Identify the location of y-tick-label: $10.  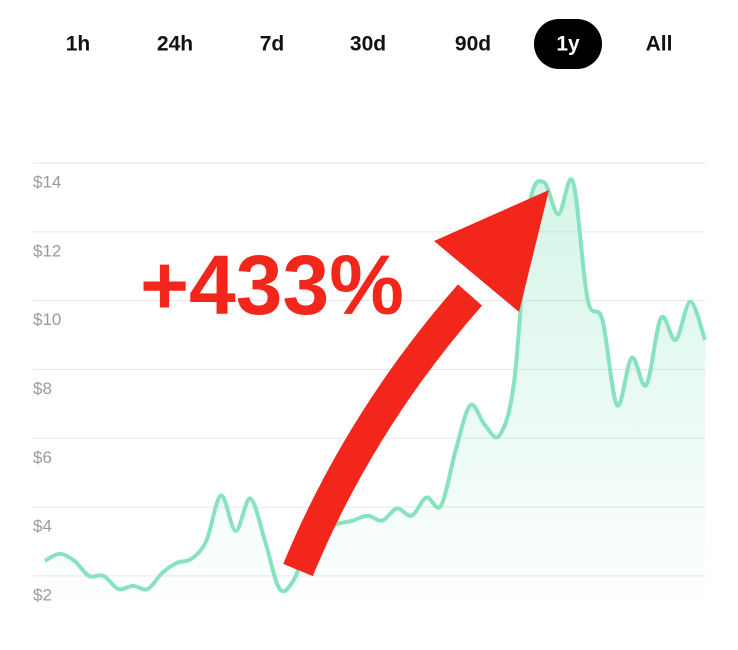
(47, 319).